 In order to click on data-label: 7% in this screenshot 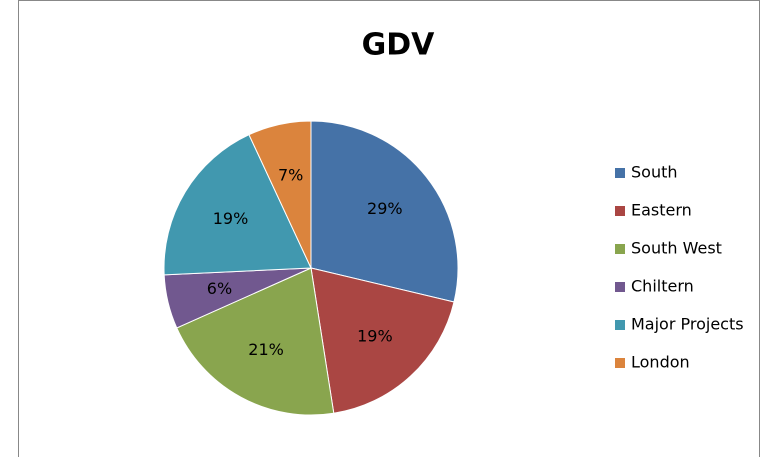, I will do `click(290, 175)`.